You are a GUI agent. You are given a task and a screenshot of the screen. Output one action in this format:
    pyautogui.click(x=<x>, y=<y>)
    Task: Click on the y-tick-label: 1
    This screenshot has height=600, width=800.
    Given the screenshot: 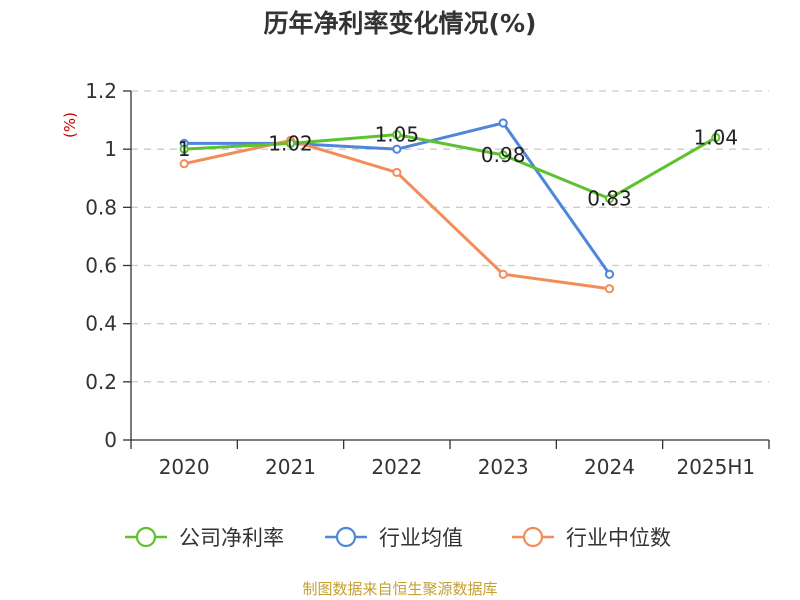 What is the action you would take?
    pyautogui.click(x=110, y=149)
    